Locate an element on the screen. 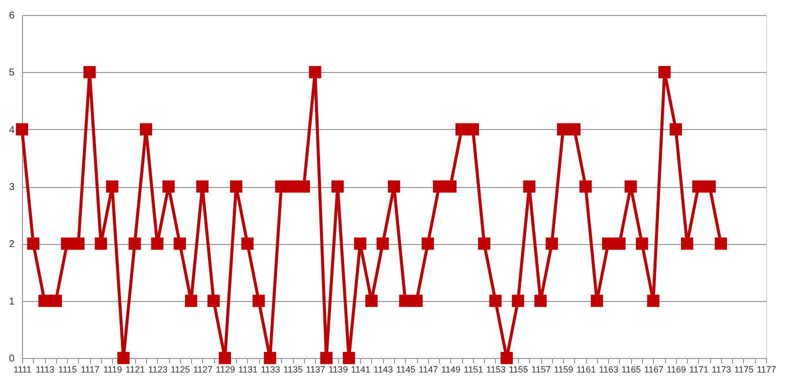 This screenshot has height=380, width=800. x-tick-label: 1145 is located at coordinates (406, 369).